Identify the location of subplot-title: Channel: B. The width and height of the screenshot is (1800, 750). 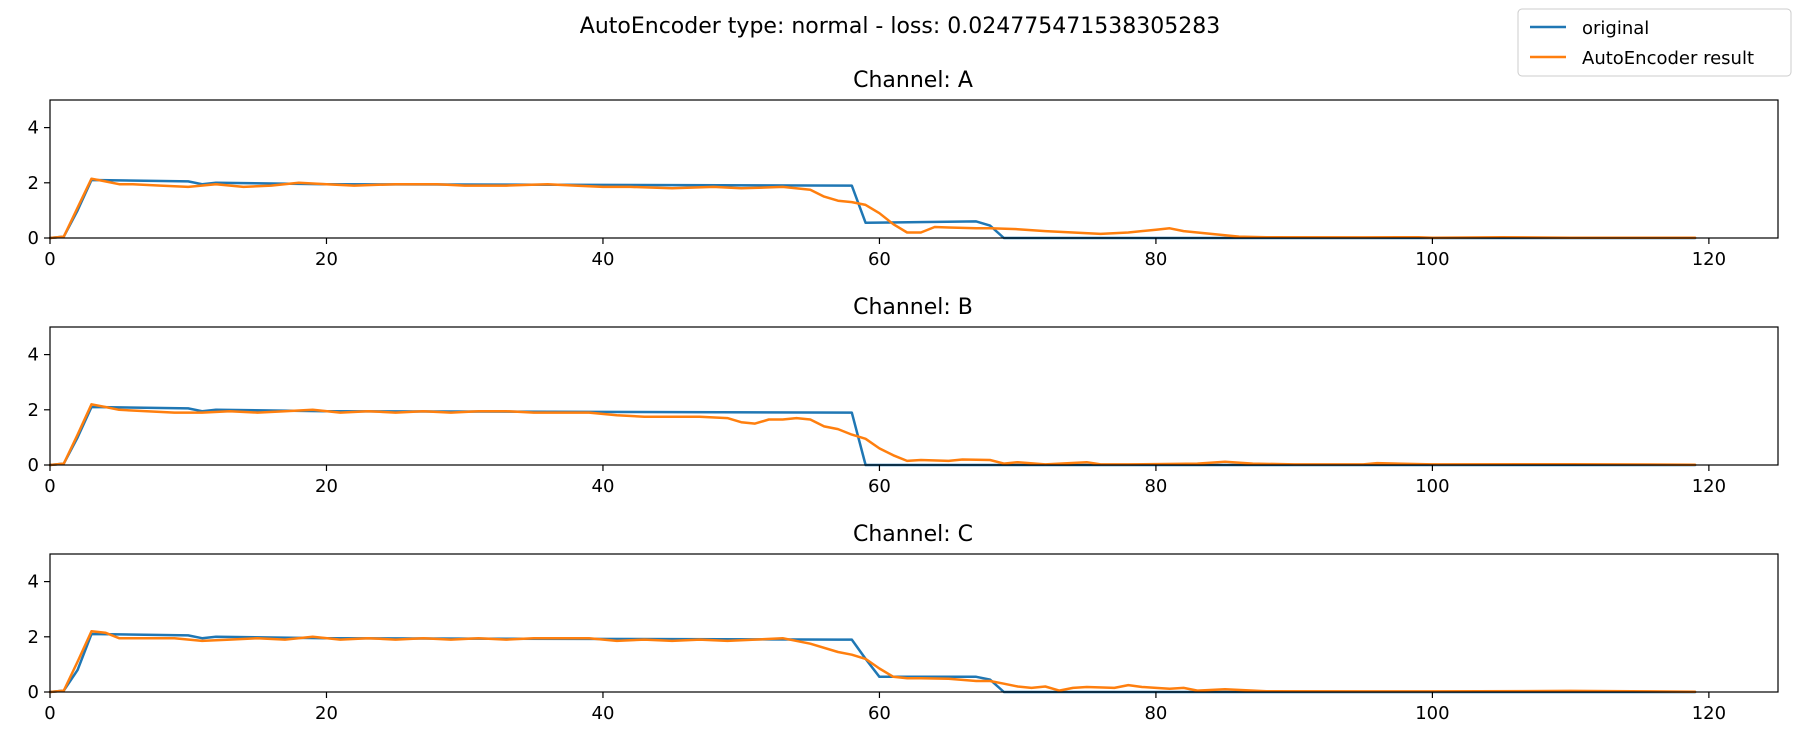
(913, 307).